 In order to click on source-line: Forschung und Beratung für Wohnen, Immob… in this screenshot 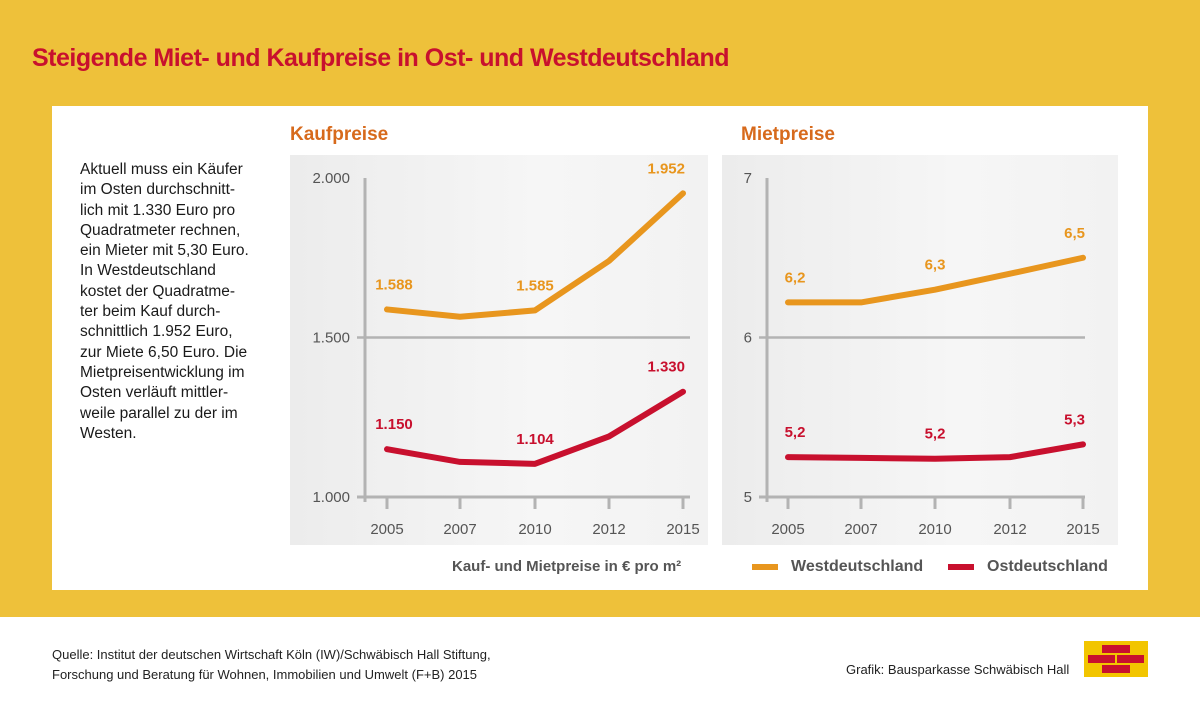, I will do `click(265, 674)`.